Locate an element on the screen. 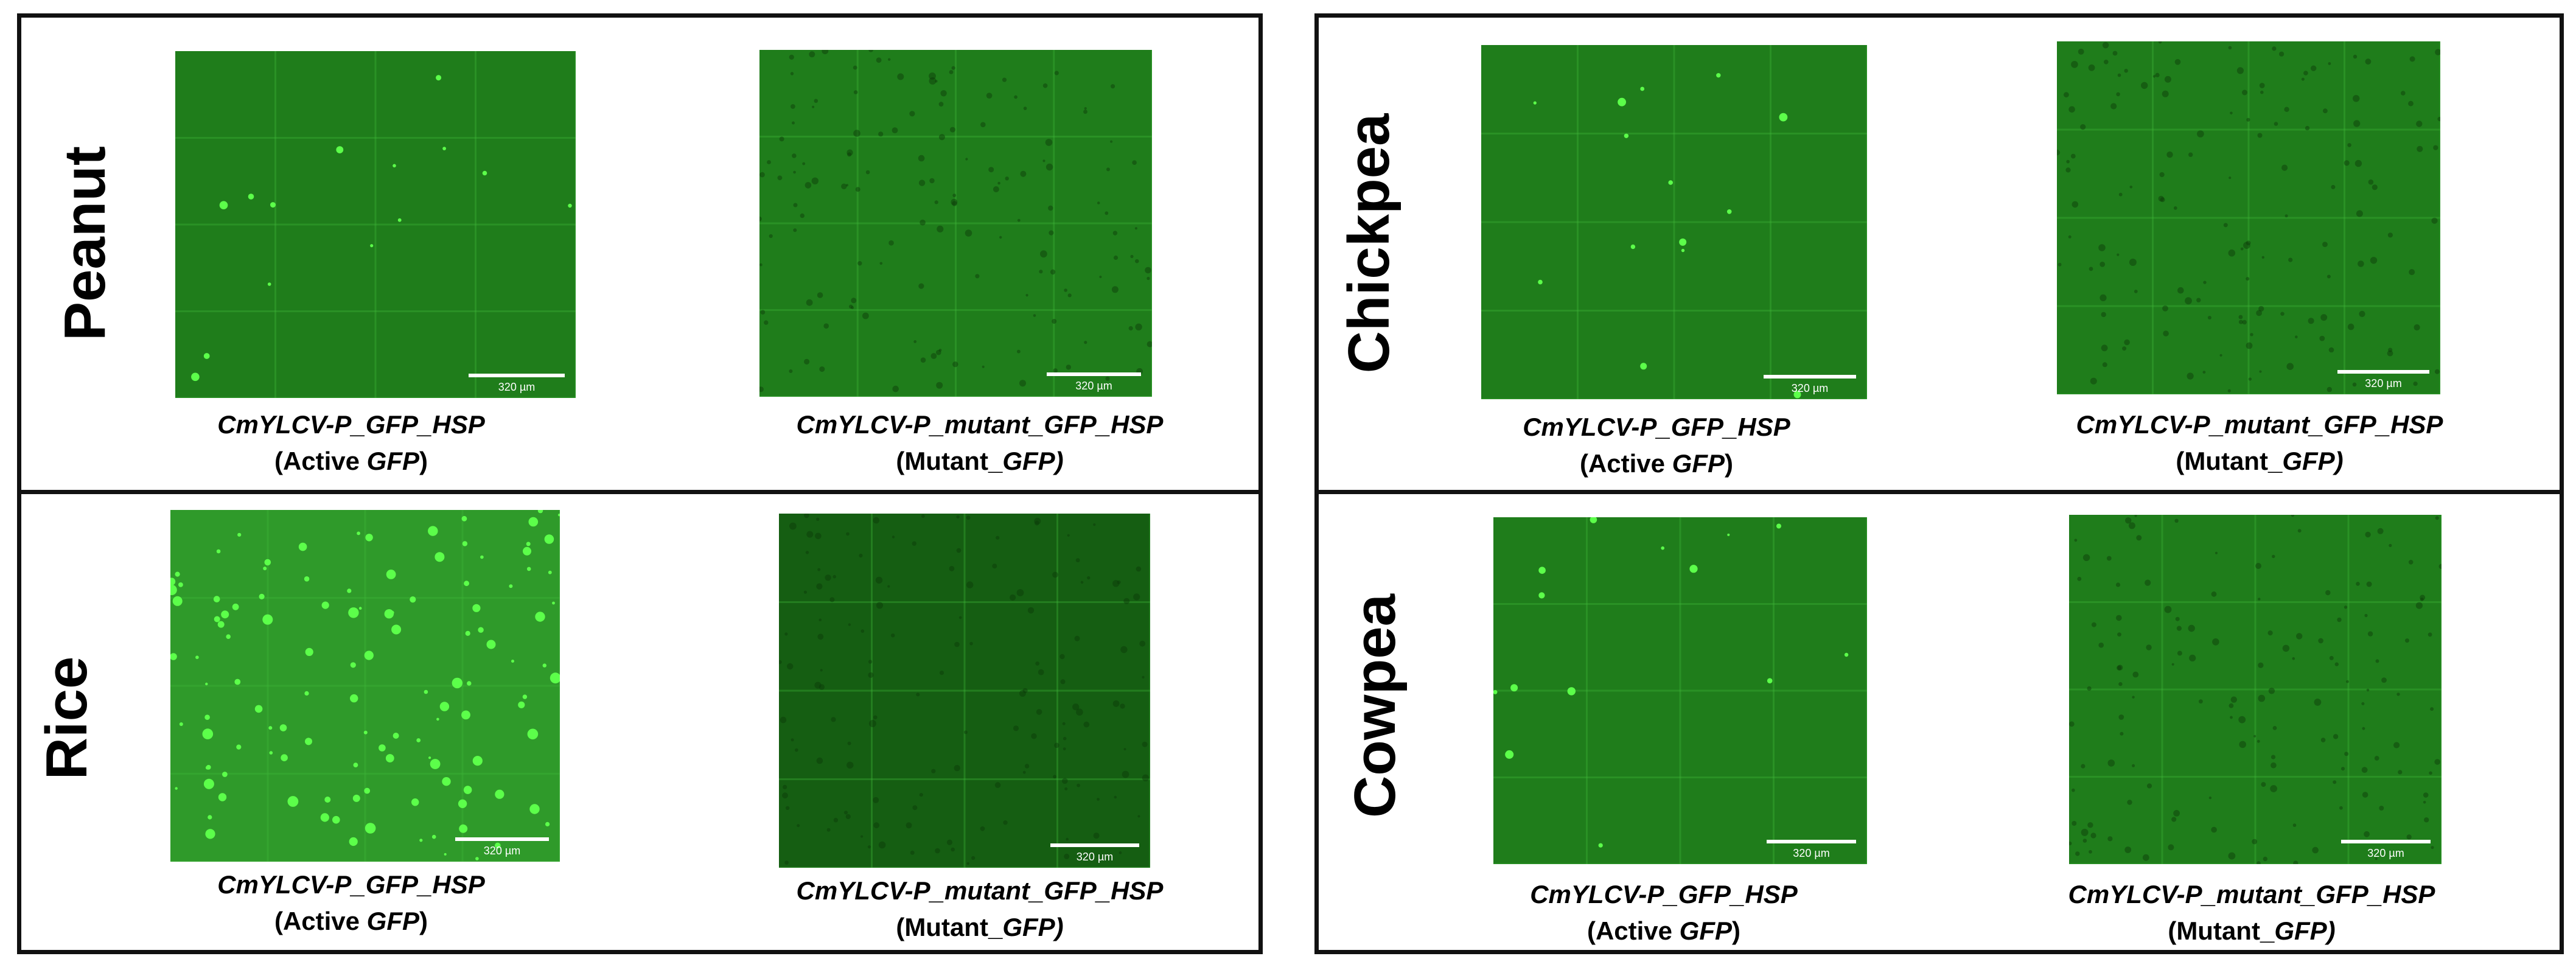 The width and height of the screenshot is (2576, 970). species-label-chickpea: Chickpea is located at coordinates (1368, 243).